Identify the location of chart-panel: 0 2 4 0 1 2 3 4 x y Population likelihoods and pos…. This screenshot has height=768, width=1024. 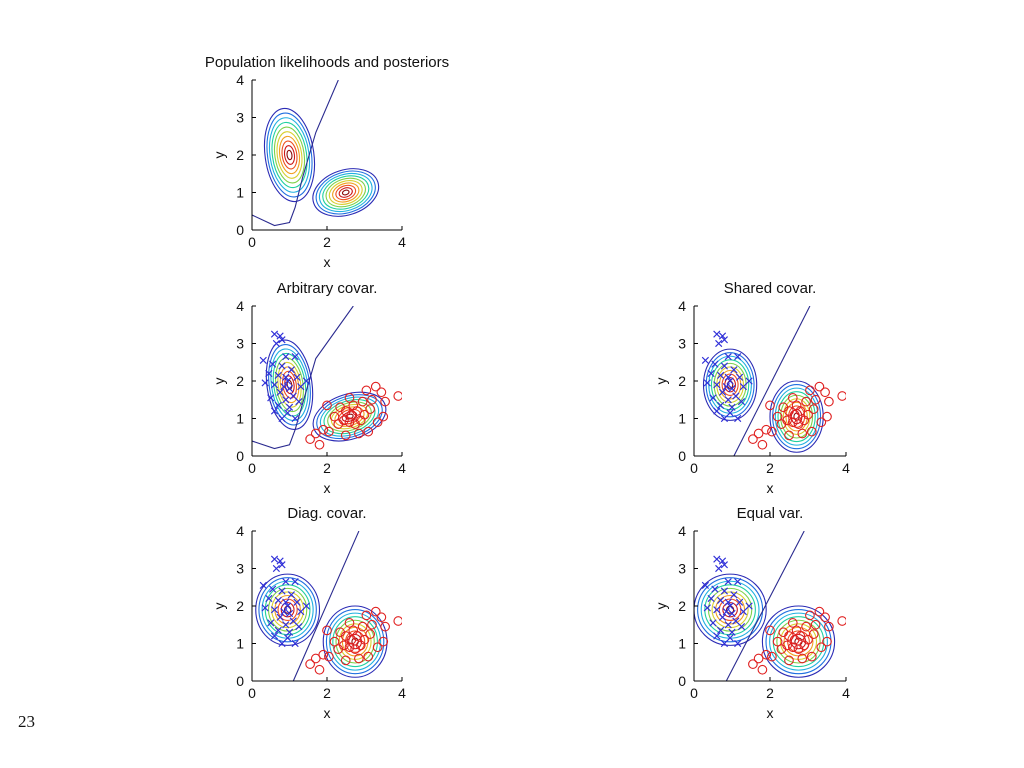
(327, 162).